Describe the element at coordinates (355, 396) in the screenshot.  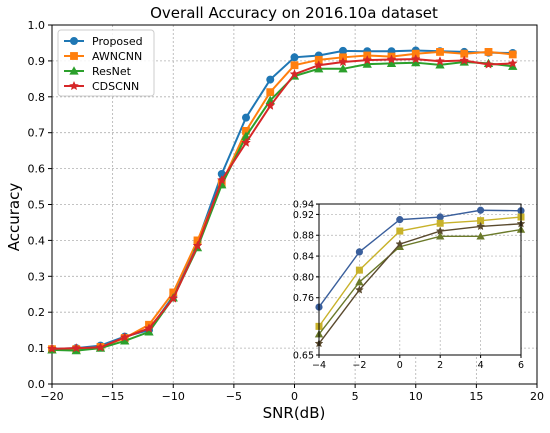
I see `x-tick-label: 5` at that location.